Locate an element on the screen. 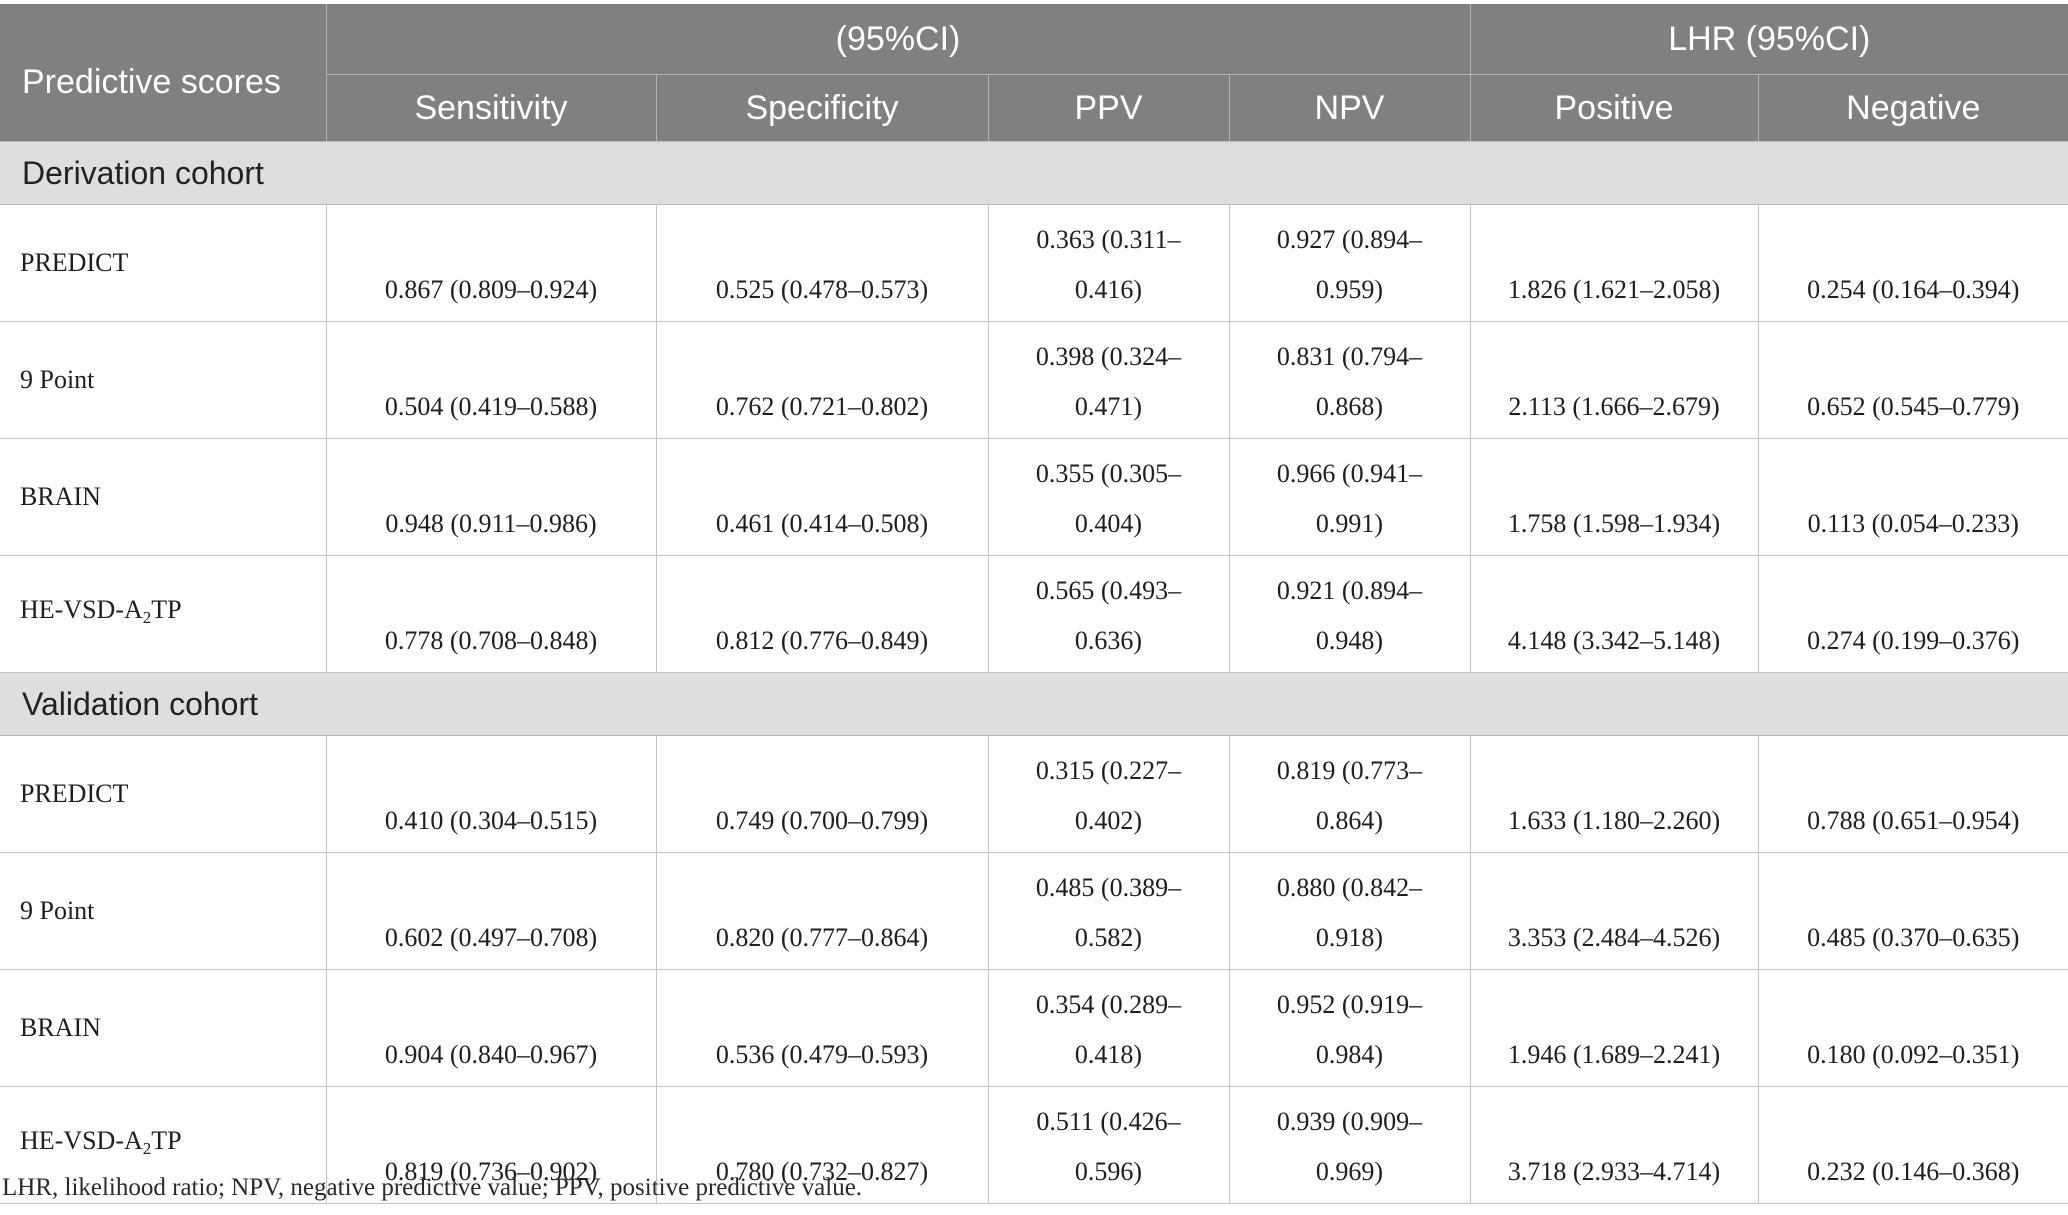  section-row-derivation: Derivation cohort is located at coordinates (1034, 173).